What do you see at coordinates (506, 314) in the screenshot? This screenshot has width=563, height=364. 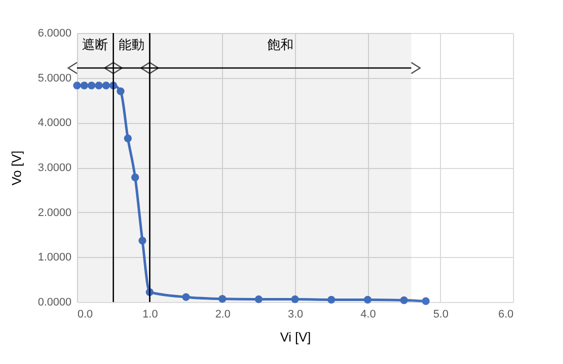 I see `x-tick-label: 6.0` at bounding box center [506, 314].